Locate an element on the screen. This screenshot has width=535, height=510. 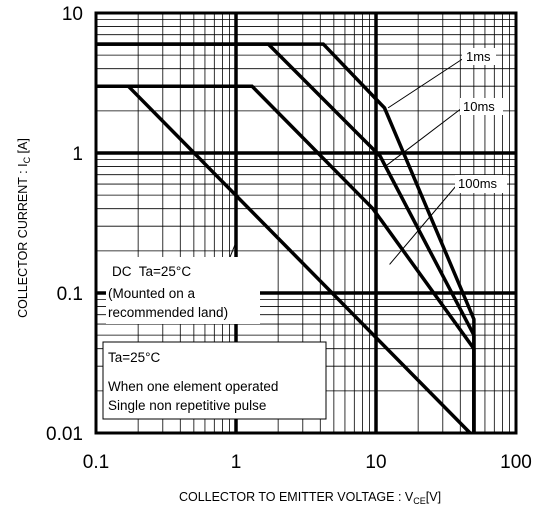
curve-label-100ms: 100ms is located at coordinates (478, 183).